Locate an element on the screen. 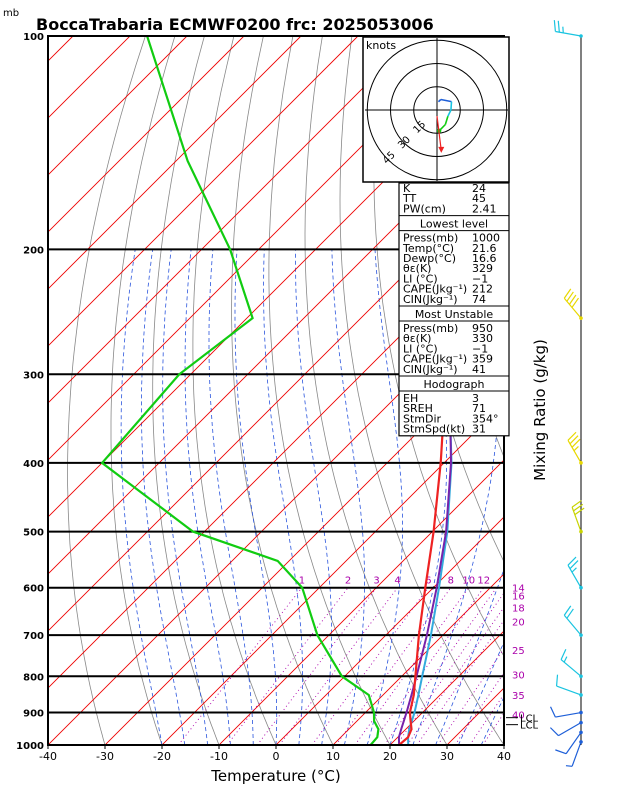 This screenshot has width=618, height=800. index-box-frame is located at coordinates (454, 309).